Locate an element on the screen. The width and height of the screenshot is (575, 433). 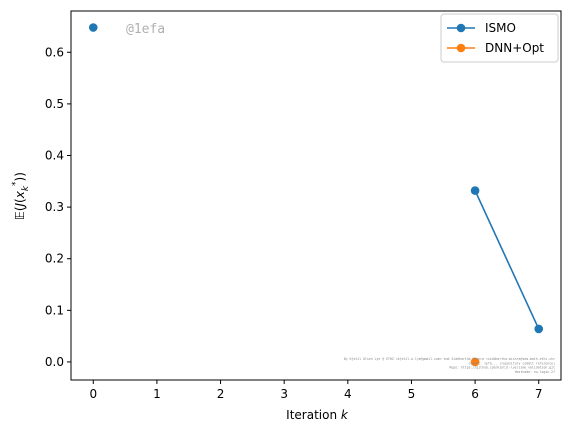
x-axis: 0 1 2 3 4 5 6 7 is located at coordinates (316, 390).